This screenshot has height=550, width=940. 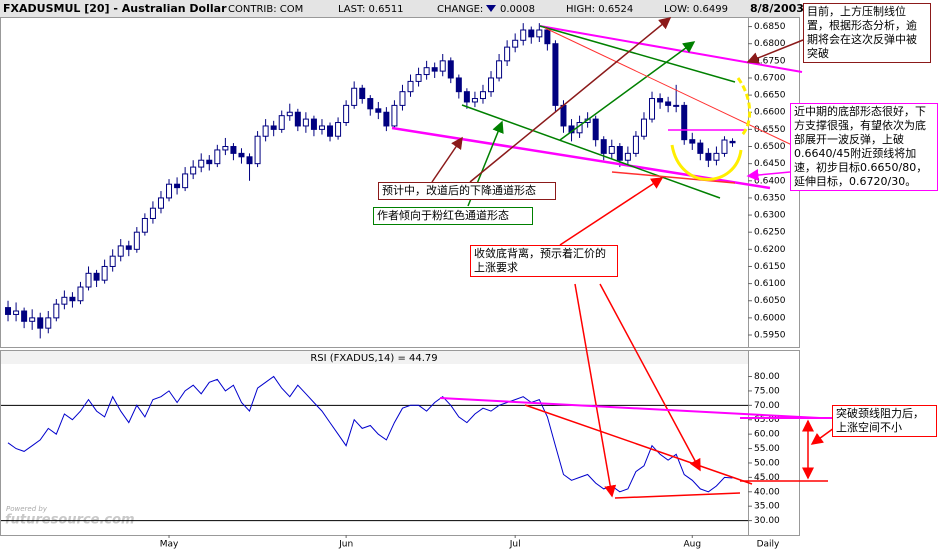 I want to click on y-tick-label: 0.6200, so click(x=770, y=250).